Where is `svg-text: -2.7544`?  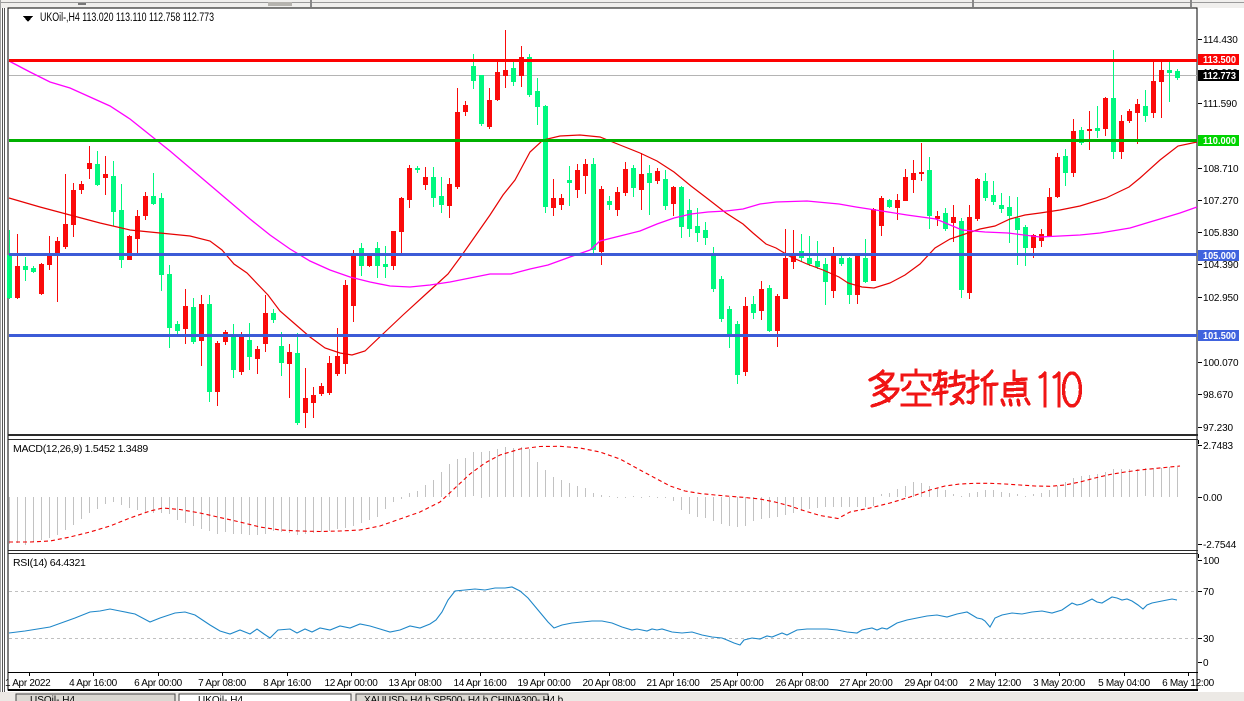
svg-text: -2.7544 is located at coordinates (1220, 545).